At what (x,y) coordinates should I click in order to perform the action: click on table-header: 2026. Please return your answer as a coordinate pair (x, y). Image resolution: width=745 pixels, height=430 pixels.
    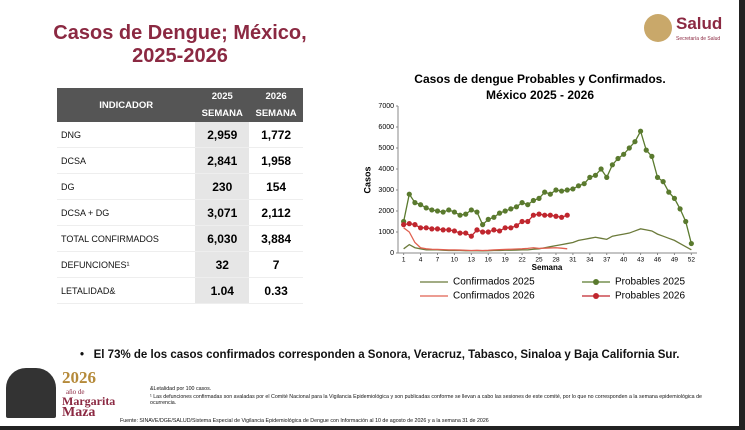
    Looking at the image, I should click on (276, 96).